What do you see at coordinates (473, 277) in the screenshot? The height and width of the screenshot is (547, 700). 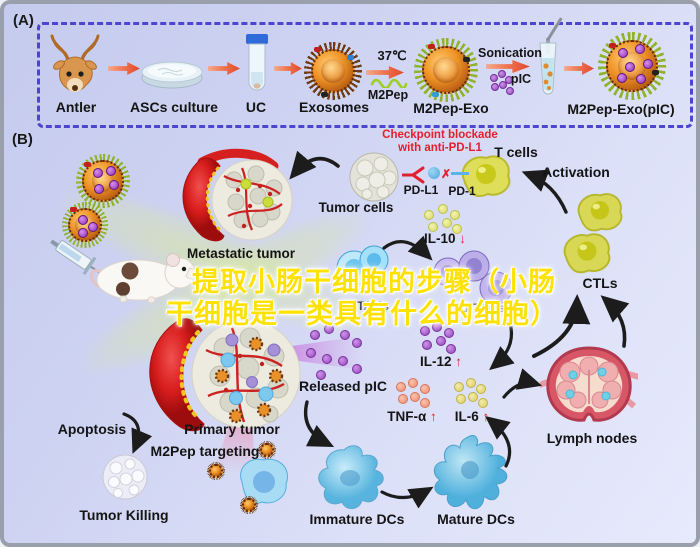 I see `m1-tam-cells-icon` at bounding box center [473, 277].